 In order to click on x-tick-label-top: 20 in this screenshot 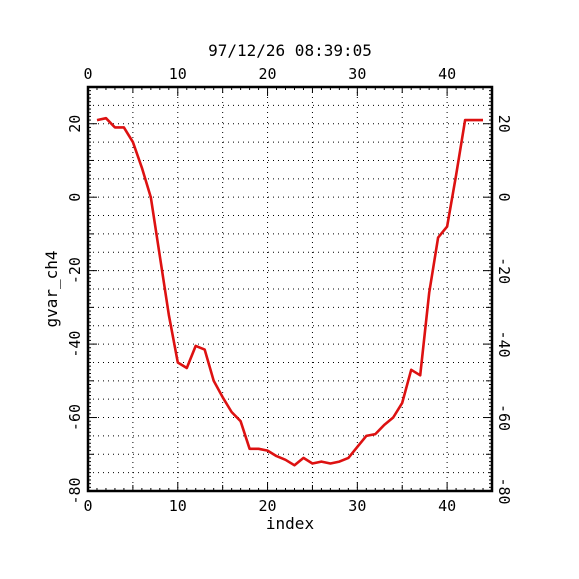, I will do `click(268, 74)`.